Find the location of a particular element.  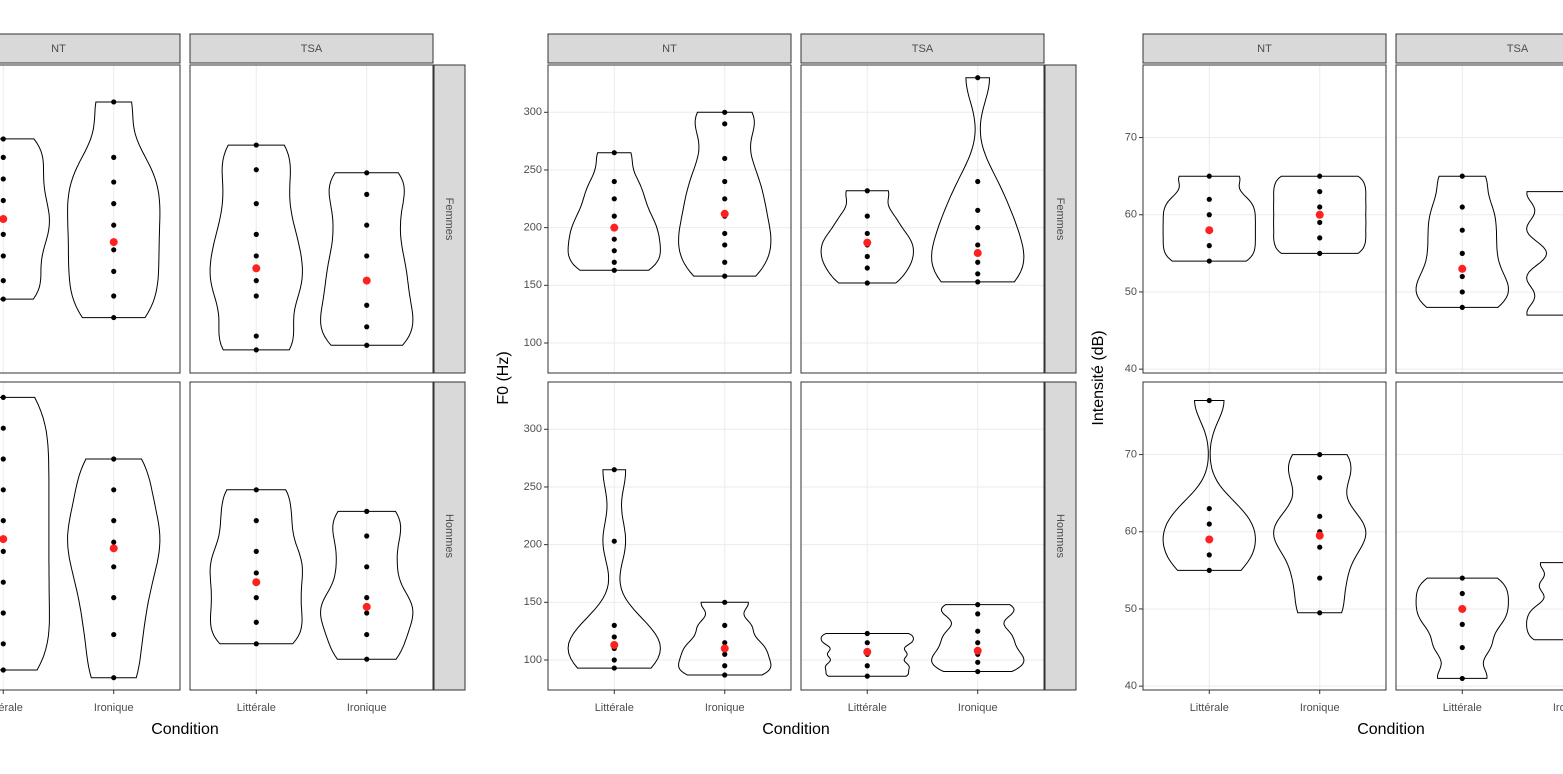

row-strip-label: Hommes is located at coordinates (449, 536).